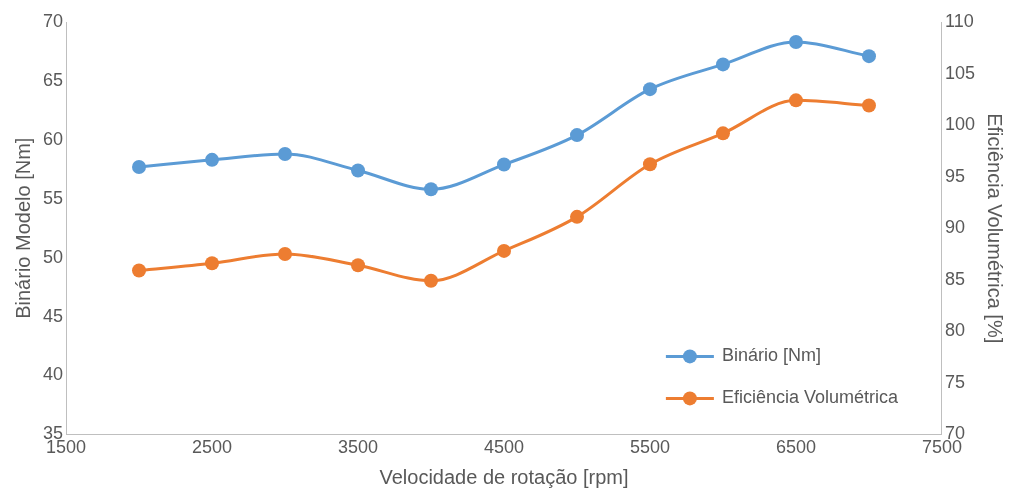 The image size is (1028, 502). Describe the element at coordinates (795, 447) in the screenshot. I see `x-tick-label: 6500` at that location.